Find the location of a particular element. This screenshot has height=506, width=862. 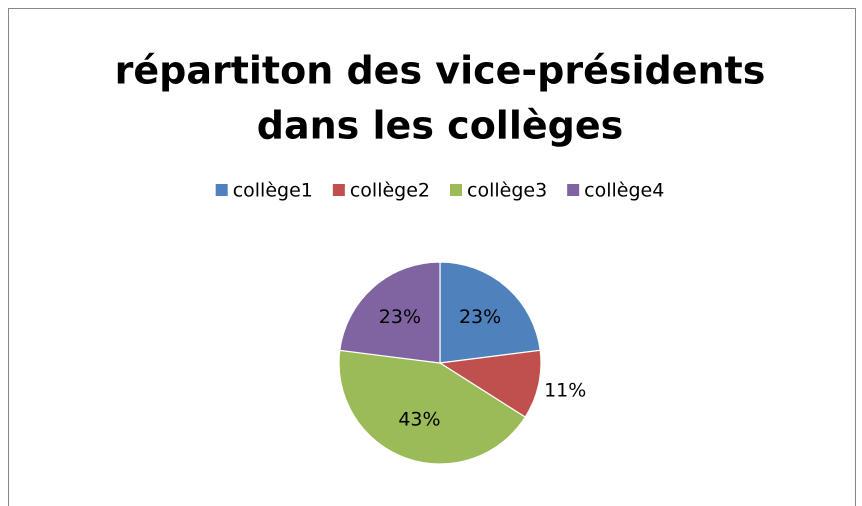

legend-label: collège4 is located at coordinates (624, 191).